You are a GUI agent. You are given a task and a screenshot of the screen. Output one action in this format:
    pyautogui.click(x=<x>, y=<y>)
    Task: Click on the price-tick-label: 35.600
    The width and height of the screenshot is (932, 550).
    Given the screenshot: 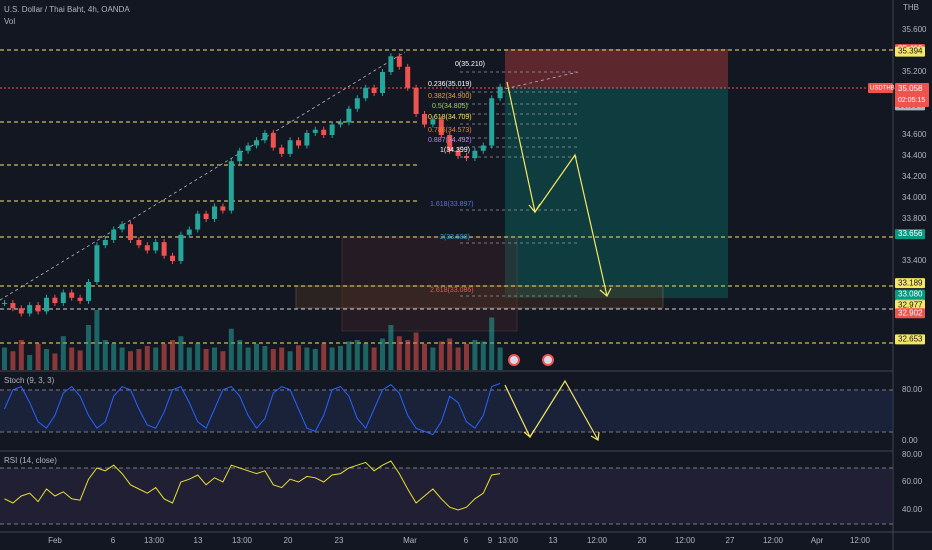 What is the action you would take?
    pyautogui.click(x=914, y=29)
    